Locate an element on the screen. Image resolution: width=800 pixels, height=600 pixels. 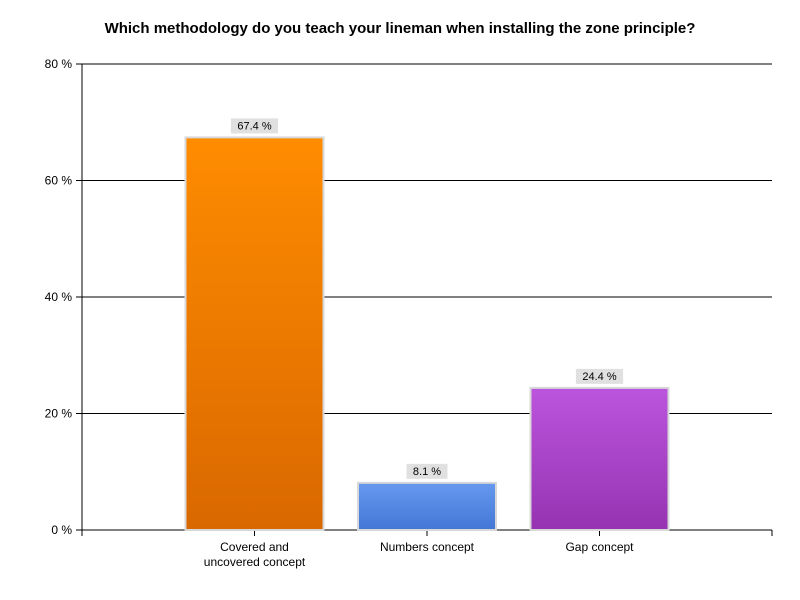
data-label: 67.4 % is located at coordinates (254, 126).